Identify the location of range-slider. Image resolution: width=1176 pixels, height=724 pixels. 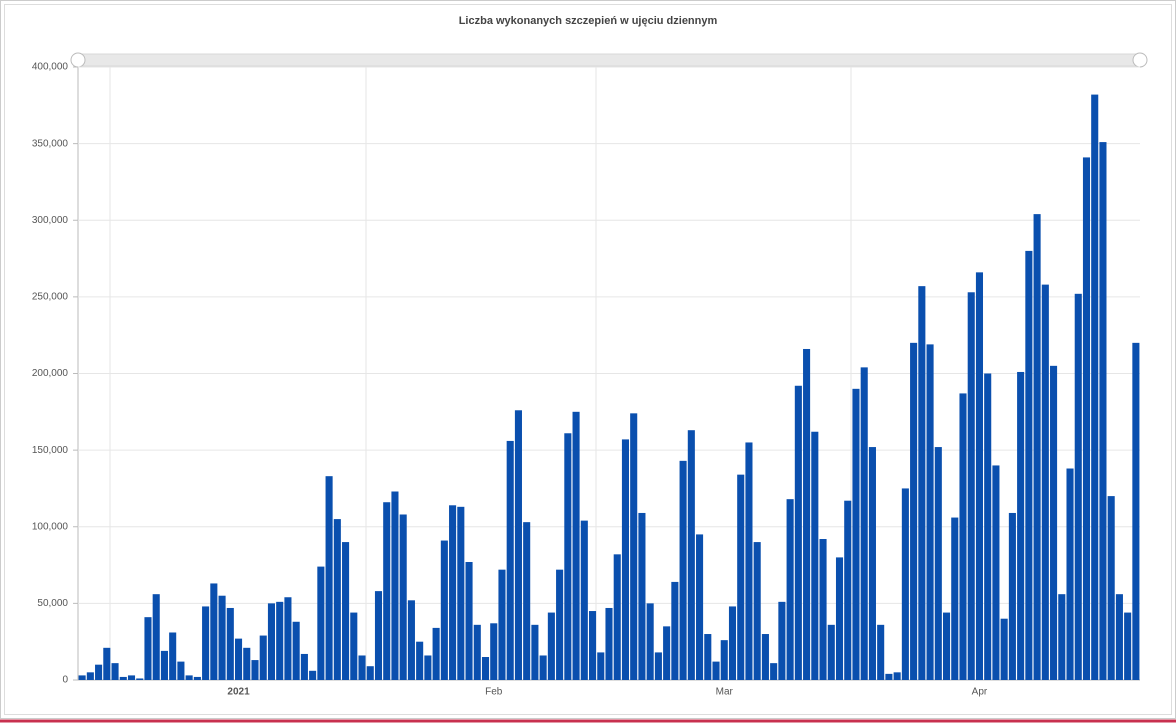
(609, 60).